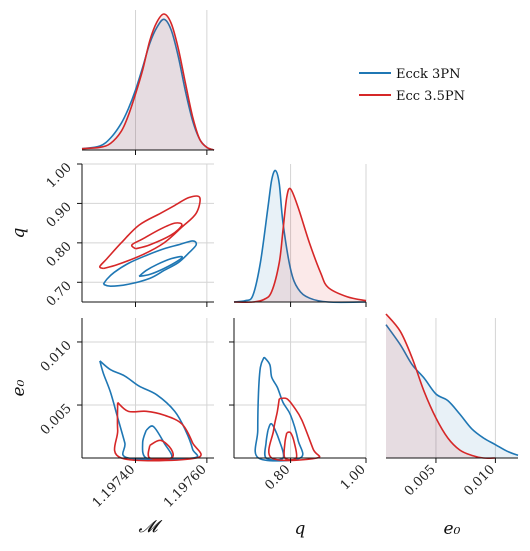 The image size is (530, 551). I want to click on panel-e0-pdf, so click(452, 388).